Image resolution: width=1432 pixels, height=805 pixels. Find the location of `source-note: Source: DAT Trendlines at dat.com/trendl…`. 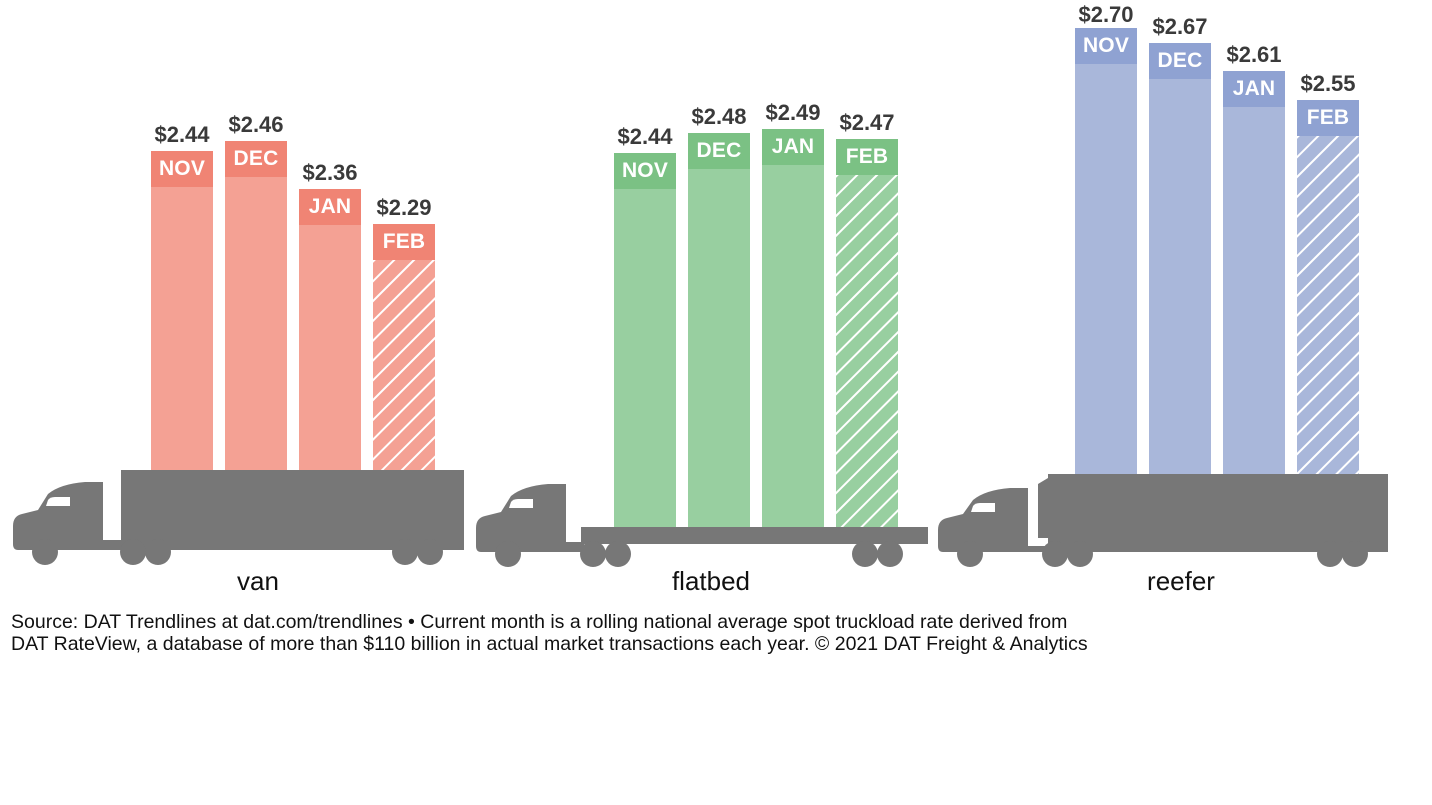

source-note: Source: DAT Trendlines at dat.com/trendl… is located at coordinates (711, 633).